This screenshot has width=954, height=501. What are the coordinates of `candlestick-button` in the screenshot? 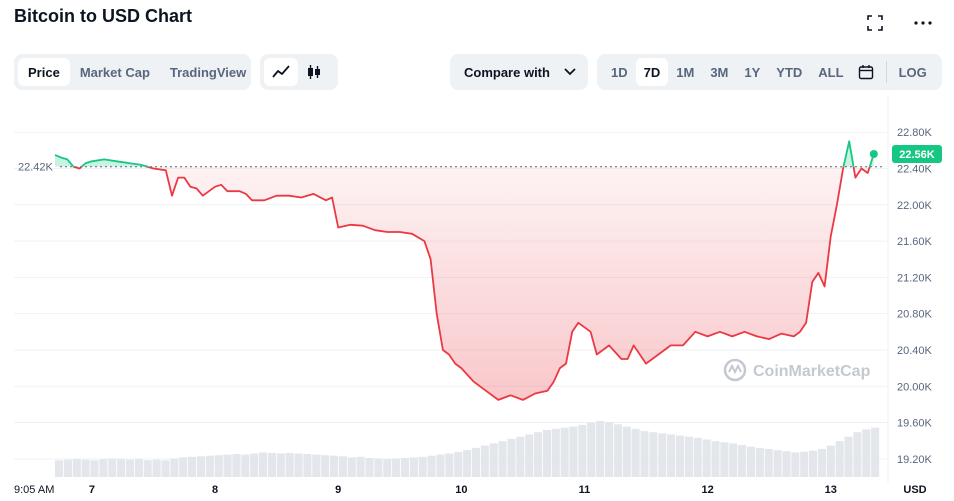 It's located at (314, 72).